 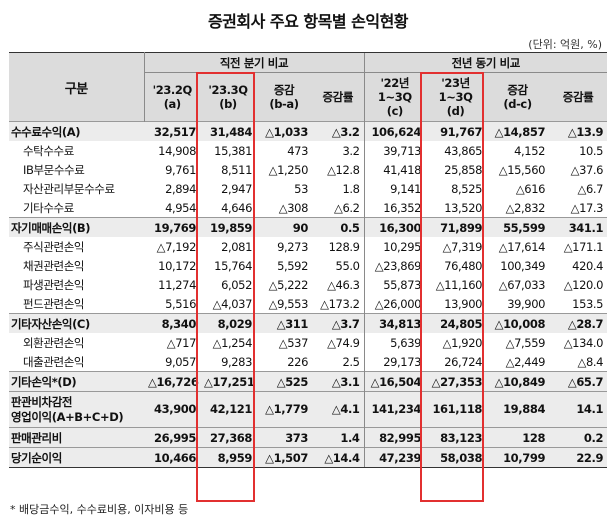 What do you see at coordinates (172, 409) in the screenshot?
I see `cell-value: 43,900` at bounding box center [172, 409].